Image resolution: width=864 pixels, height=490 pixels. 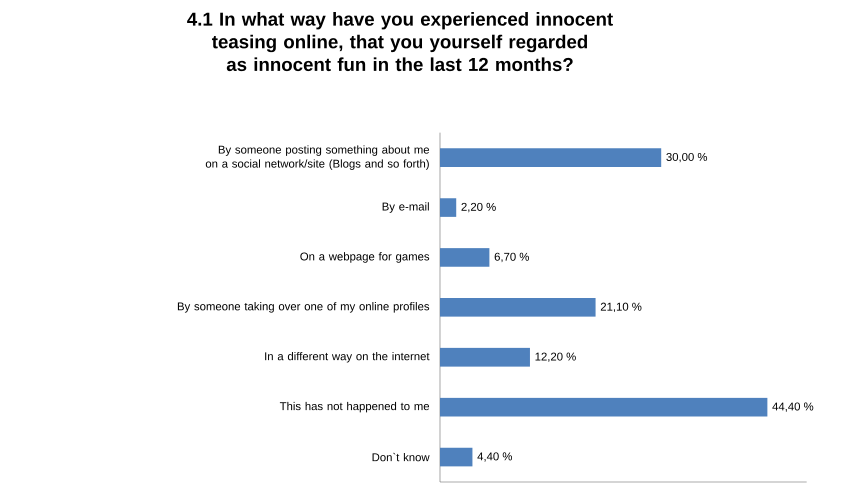 I want to click on y-tick-label: On a webpage for games, so click(x=365, y=257).